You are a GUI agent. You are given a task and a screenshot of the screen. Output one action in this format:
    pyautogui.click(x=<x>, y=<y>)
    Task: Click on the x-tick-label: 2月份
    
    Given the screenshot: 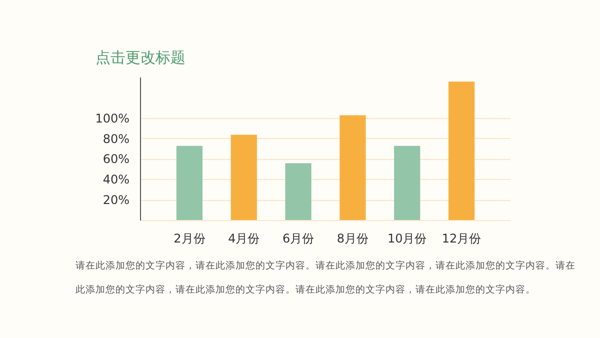 What is the action you would take?
    pyautogui.click(x=190, y=239)
    